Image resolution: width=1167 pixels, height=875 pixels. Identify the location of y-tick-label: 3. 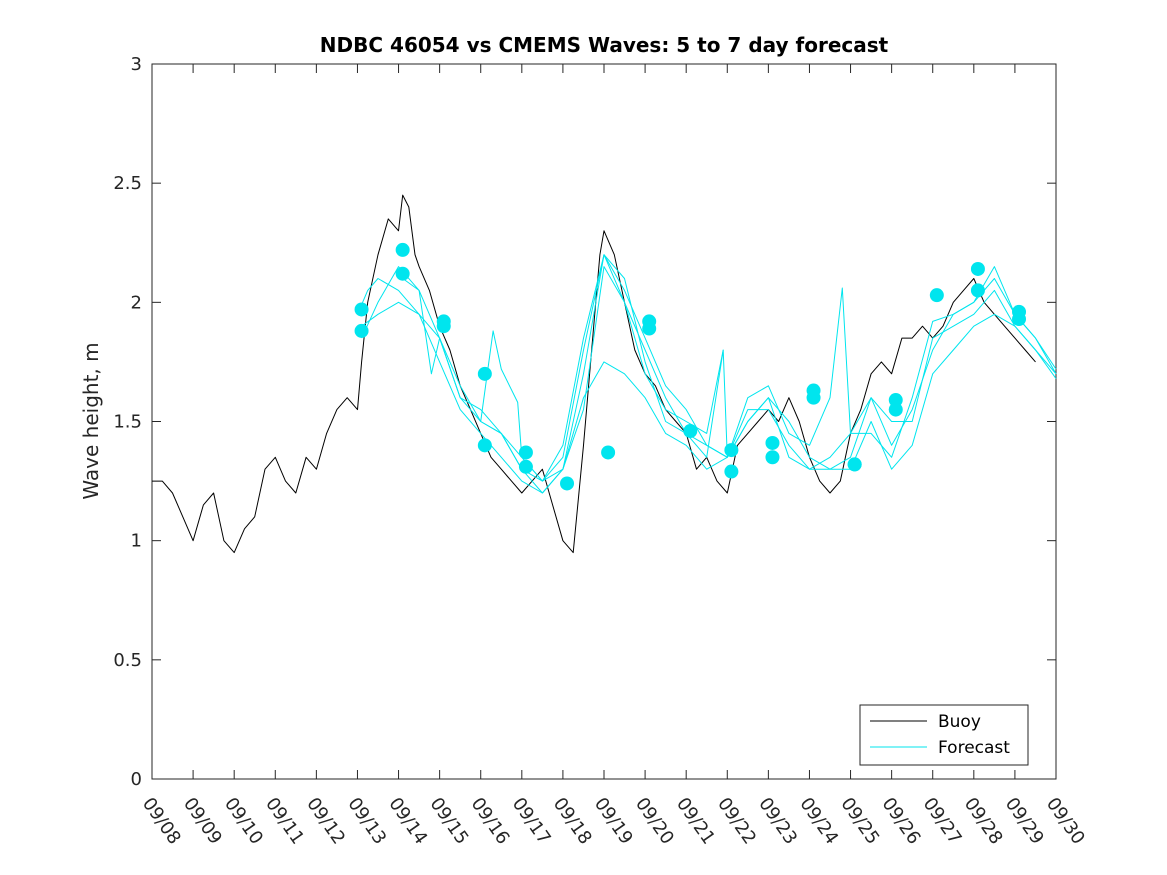
(136, 64).